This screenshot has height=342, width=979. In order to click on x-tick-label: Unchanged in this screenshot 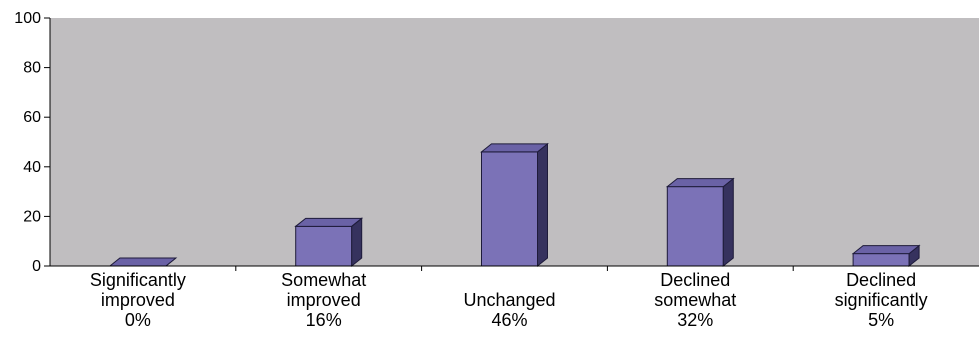, I will do `click(509, 300)`.